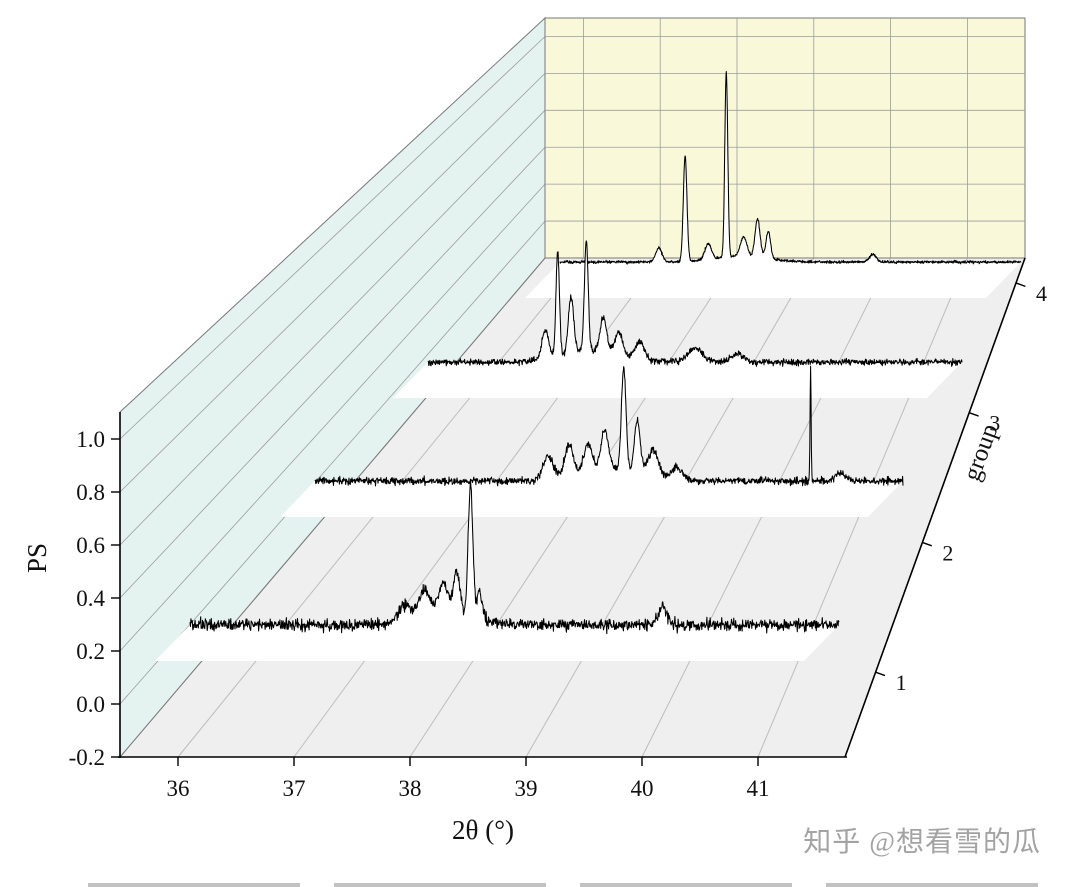 Image resolution: width=1067 pixels, height=887 pixels. Describe the element at coordinates (1041, 293) in the screenshot. I see `z-tick-label: 4` at that location.